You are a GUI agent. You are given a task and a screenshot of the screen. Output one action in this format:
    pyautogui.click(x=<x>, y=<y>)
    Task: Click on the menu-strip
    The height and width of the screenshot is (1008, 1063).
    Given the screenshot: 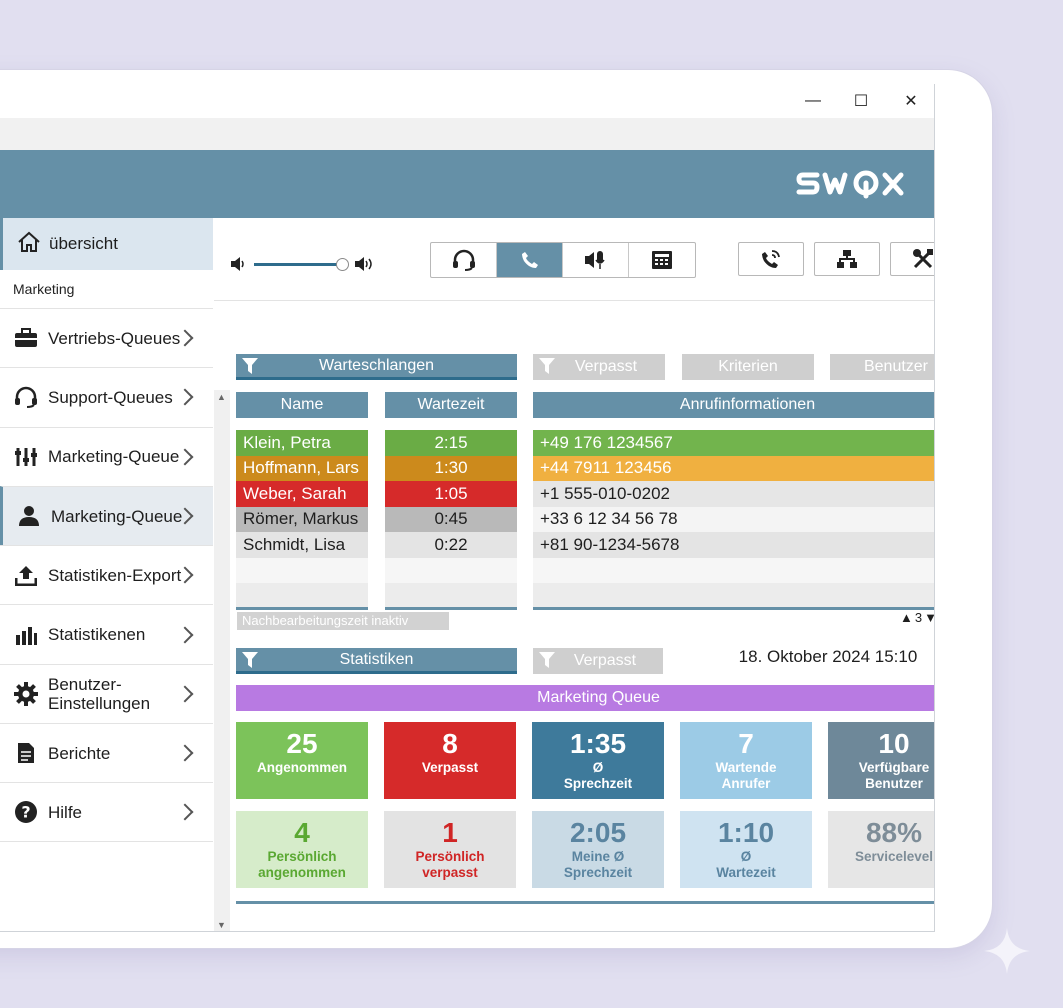 What is the action you would take?
    pyautogui.click(x=467, y=134)
    